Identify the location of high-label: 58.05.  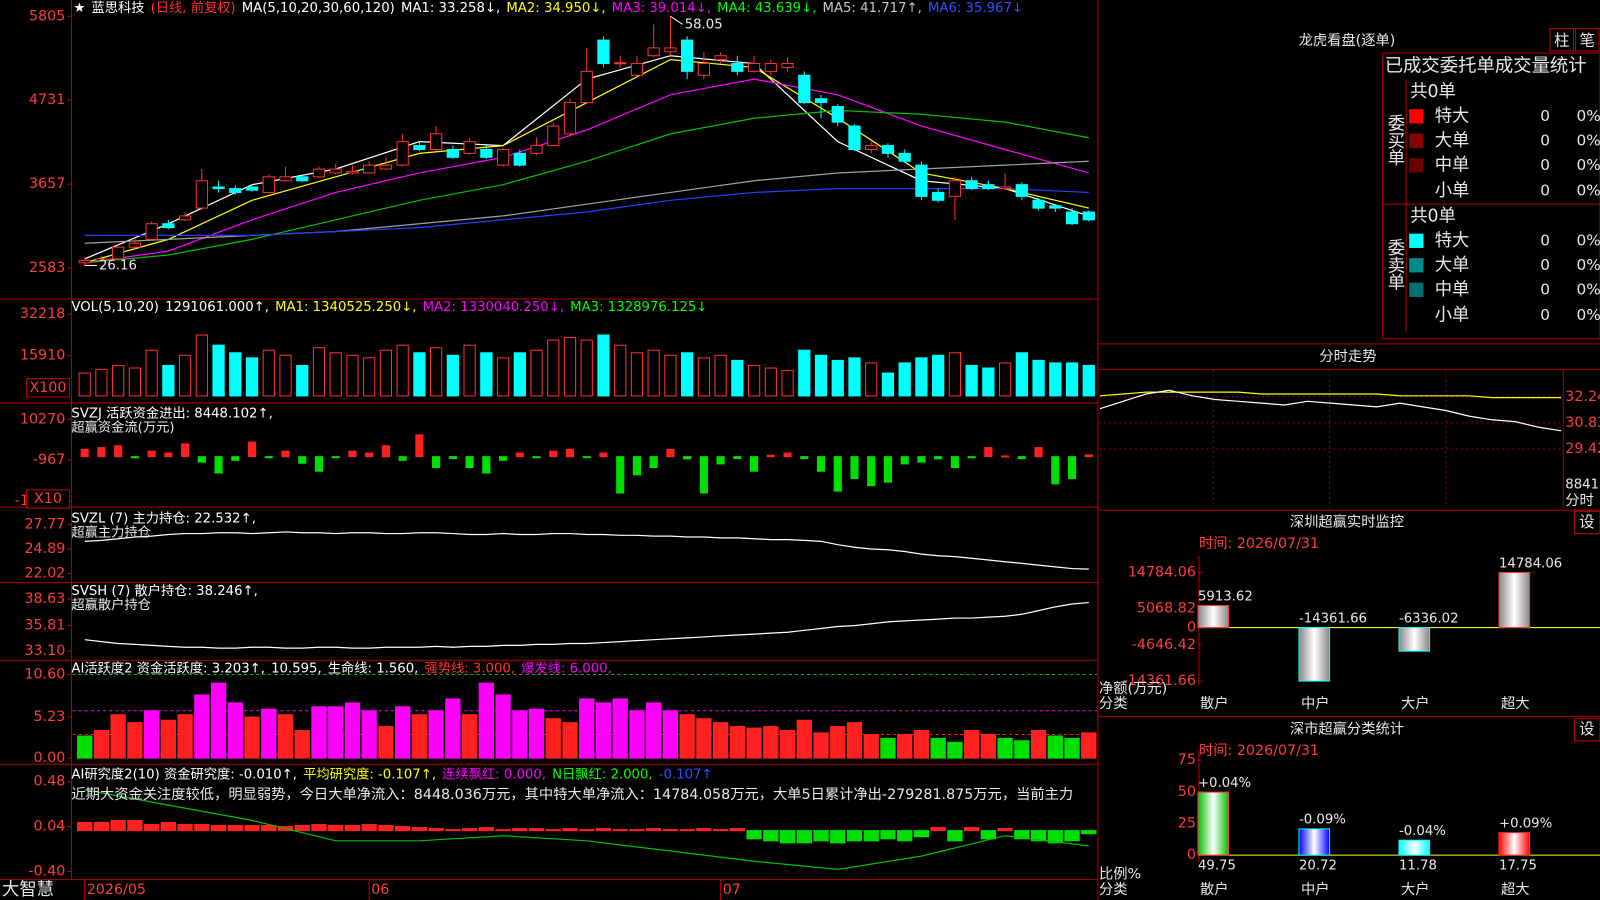
(704, 24).